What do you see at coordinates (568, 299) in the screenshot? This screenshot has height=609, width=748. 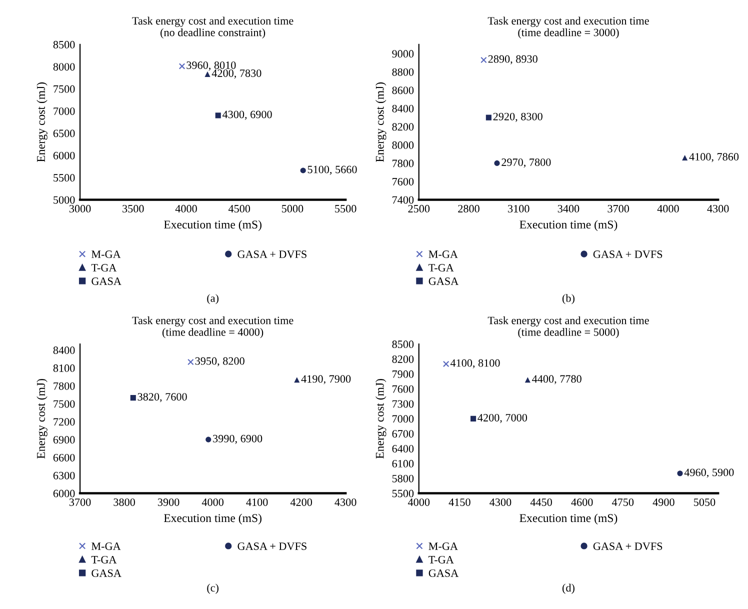 I see `text: (b)` at bounding box center [568, 299].